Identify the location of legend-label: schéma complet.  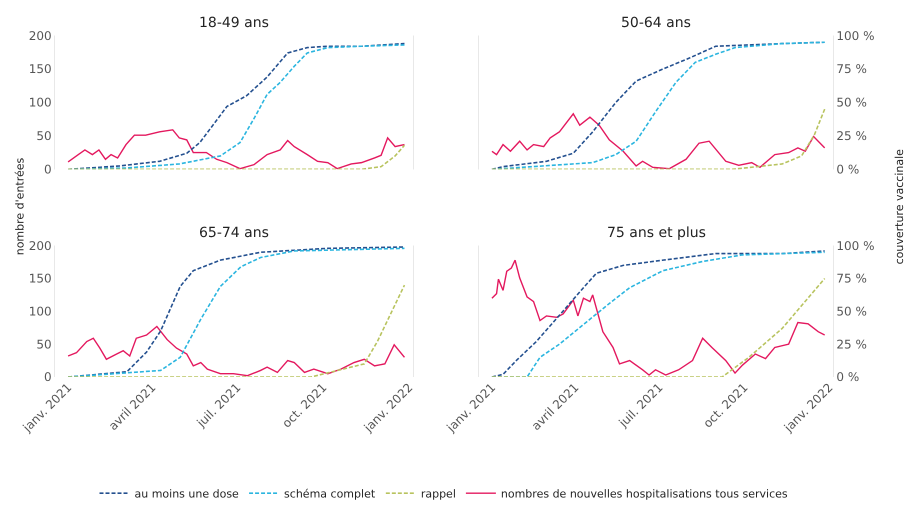
(330, 493).